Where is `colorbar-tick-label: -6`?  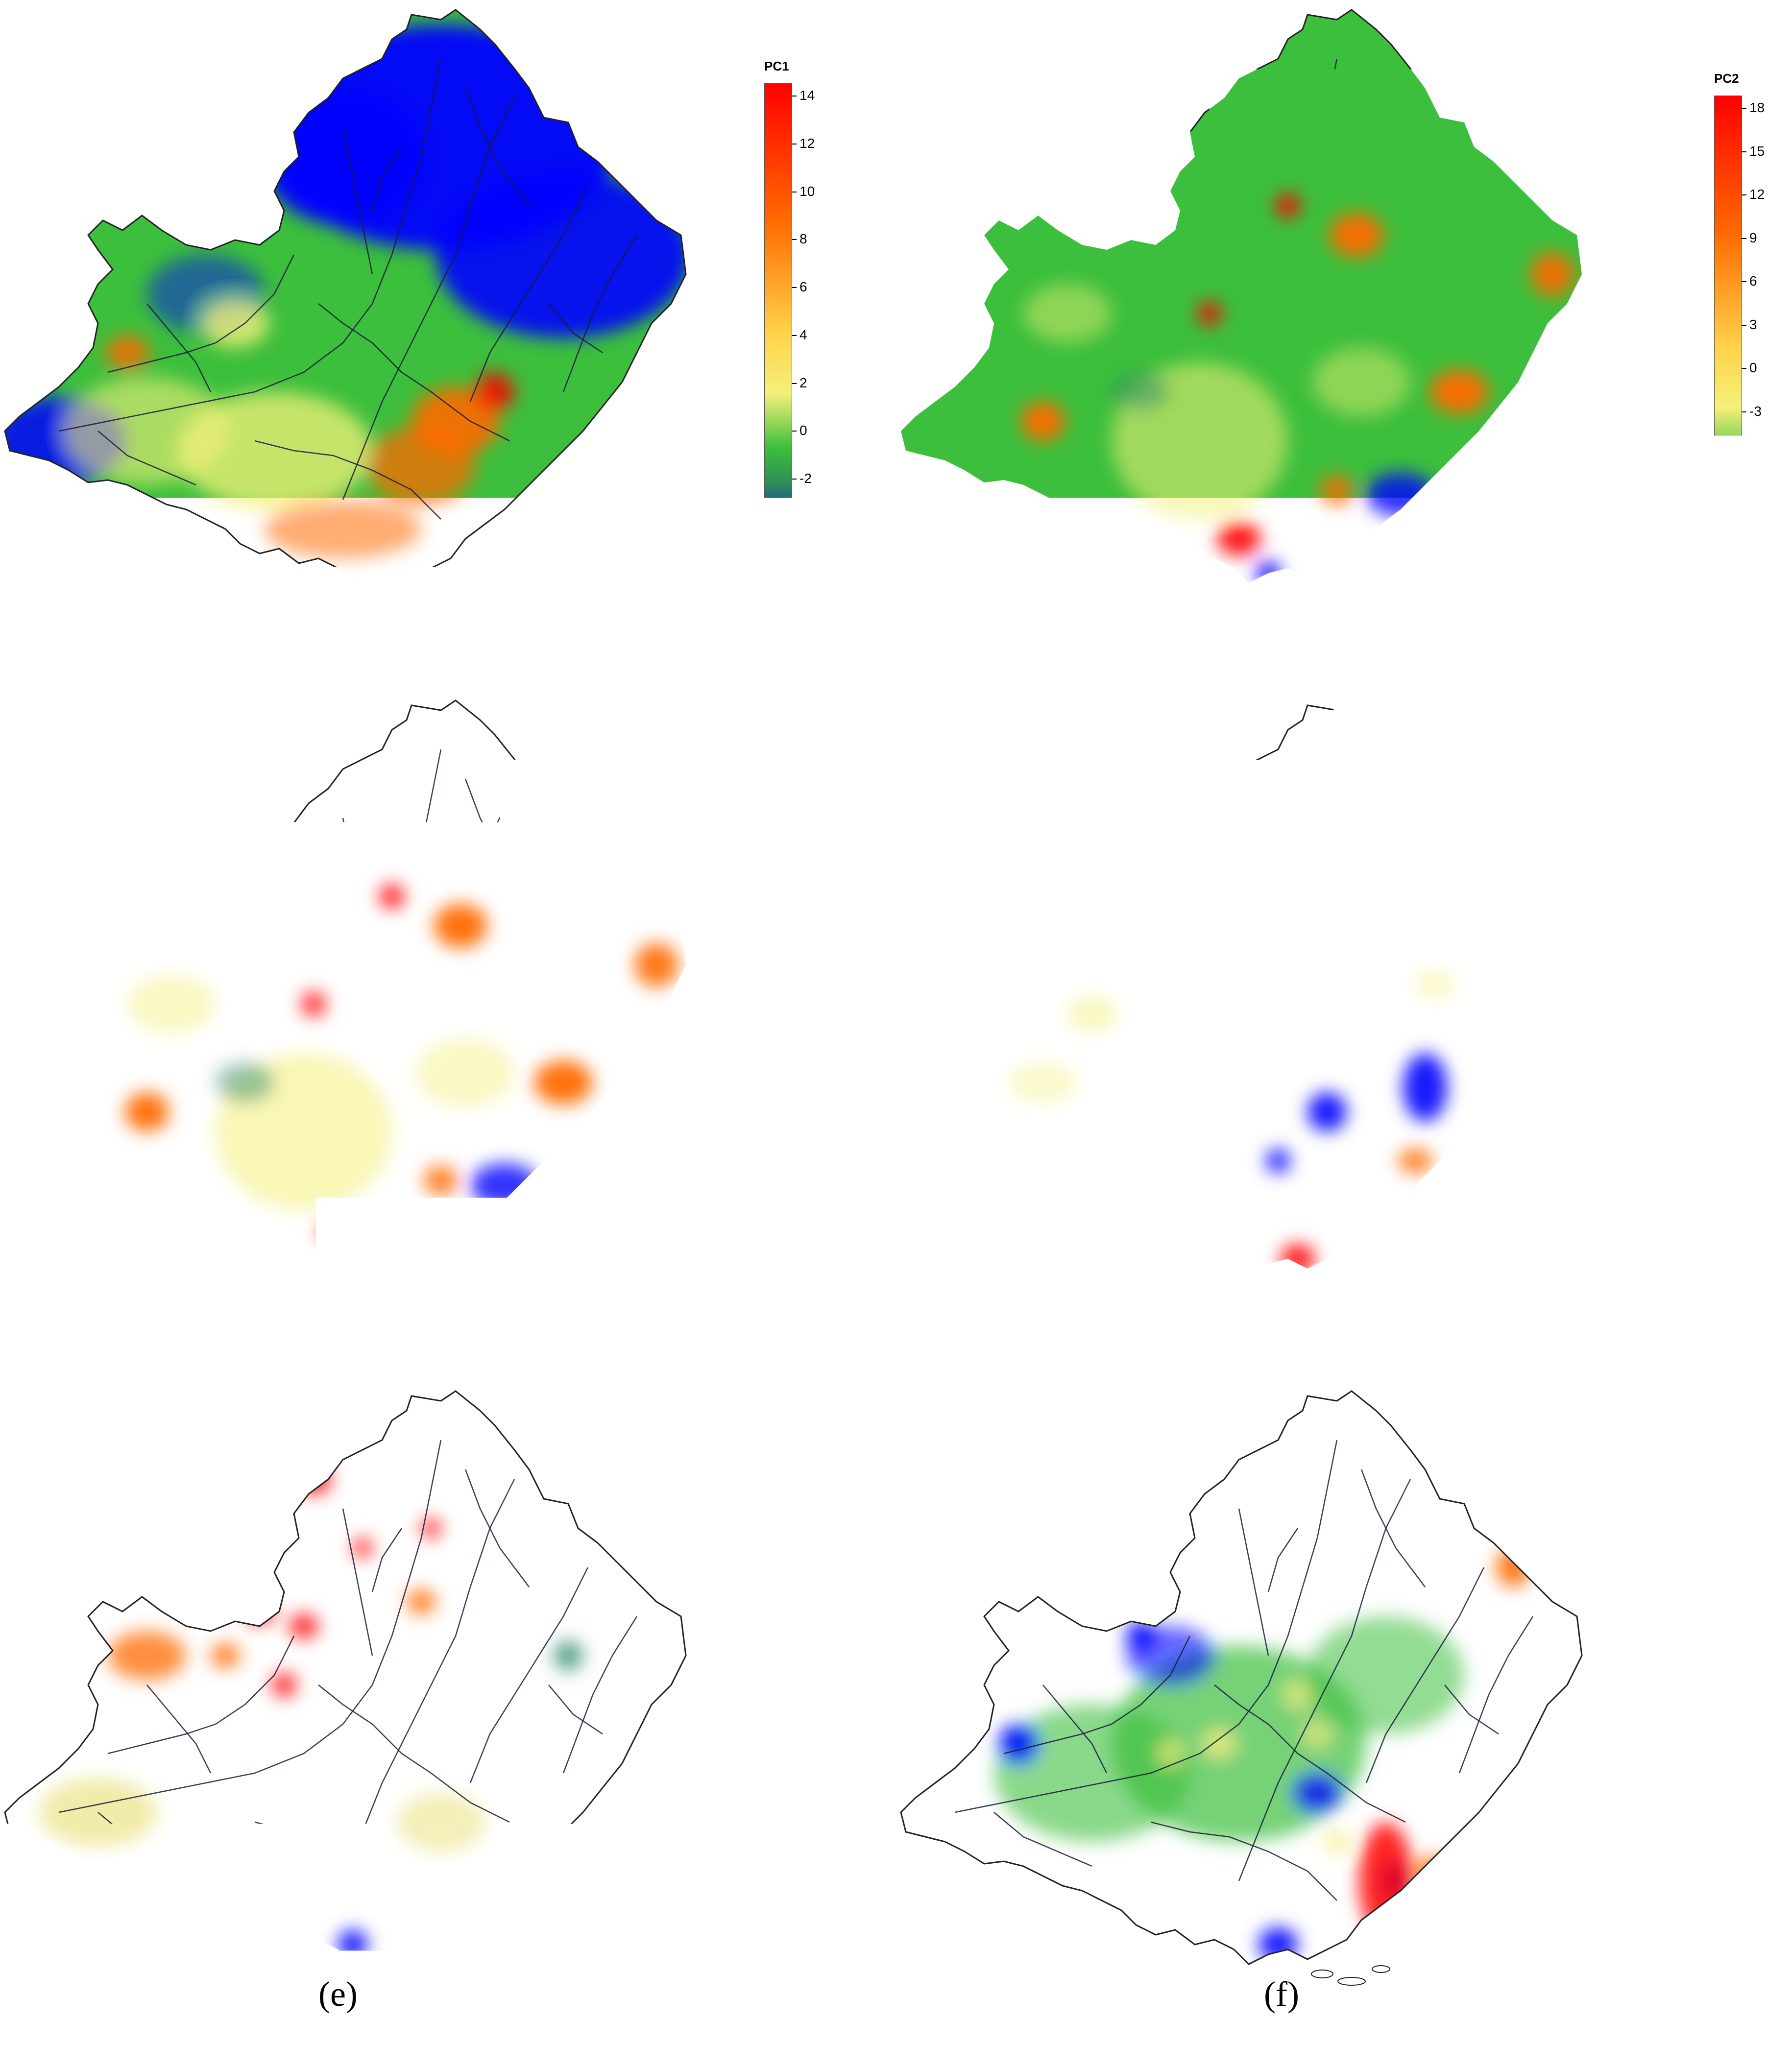
colorbar-tick-label: -6 is located at coordinates (1755, 455).